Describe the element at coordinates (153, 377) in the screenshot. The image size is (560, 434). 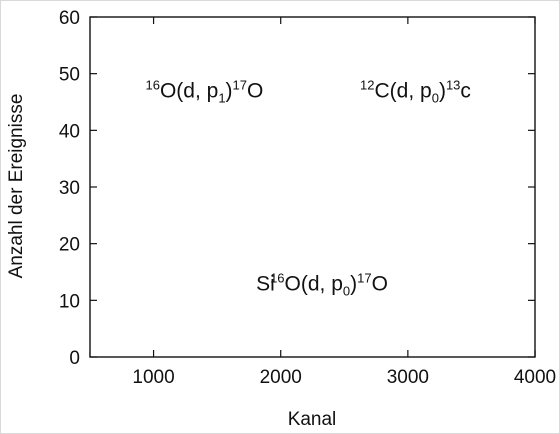
I see `x-tick-label: 1000` at that location.